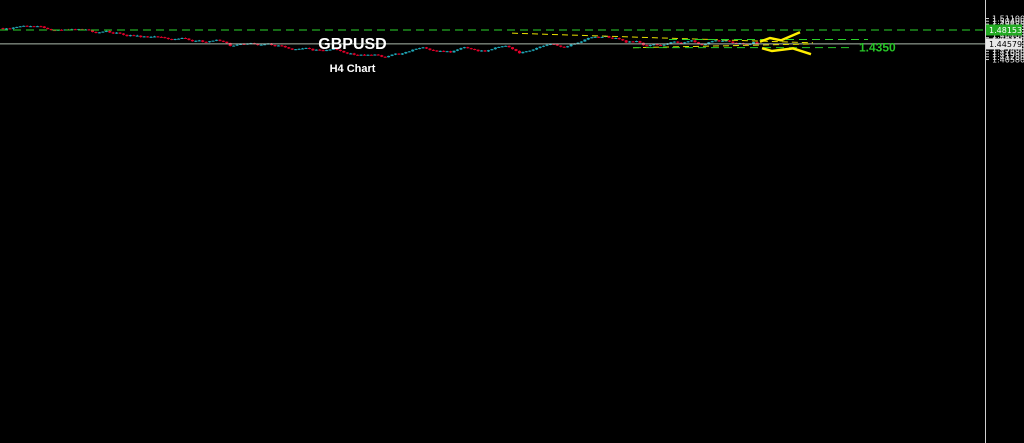 This screenshot has width=1024, height=443. Describe the element at coordinates (780, 37) in the screenshot. I see `bullish-projection-zigzag` at that location.